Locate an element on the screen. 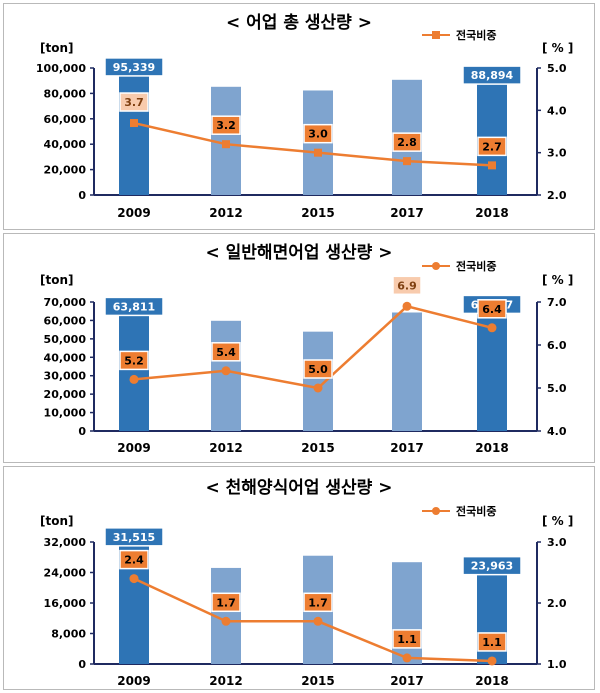 The width and height of the screenshot is (600, 693). chart-title: < 천해양식어업 생산량 > is located at coordinates (298, 488).